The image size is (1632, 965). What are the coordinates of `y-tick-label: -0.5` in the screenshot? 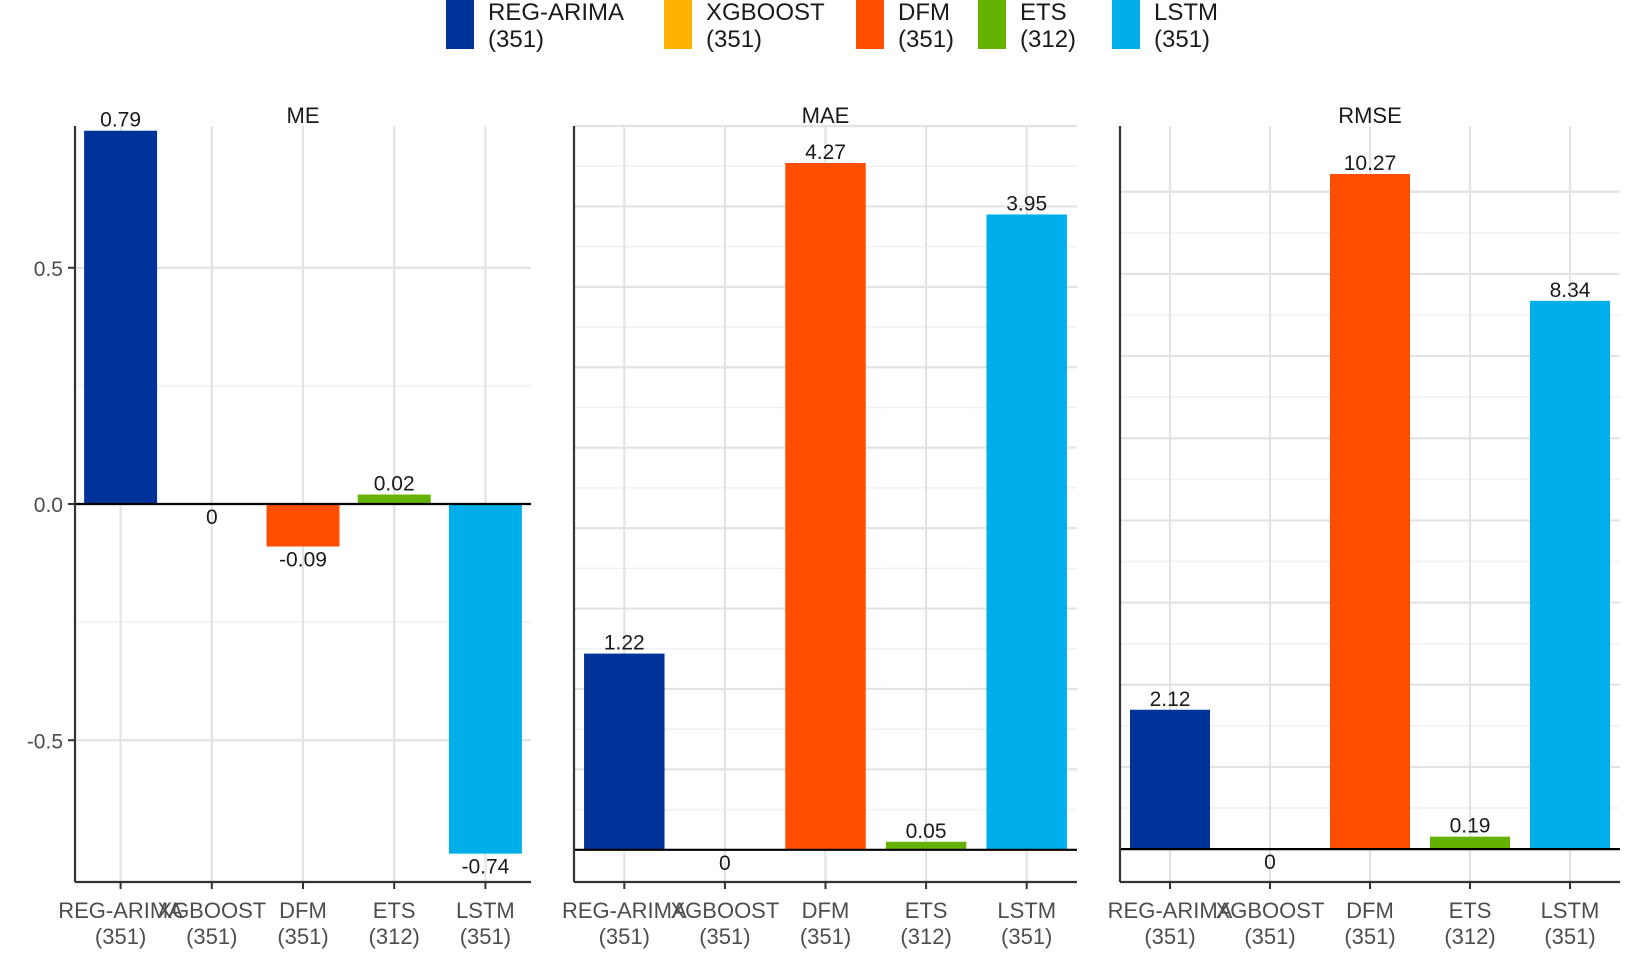 It's located at (45, 741).